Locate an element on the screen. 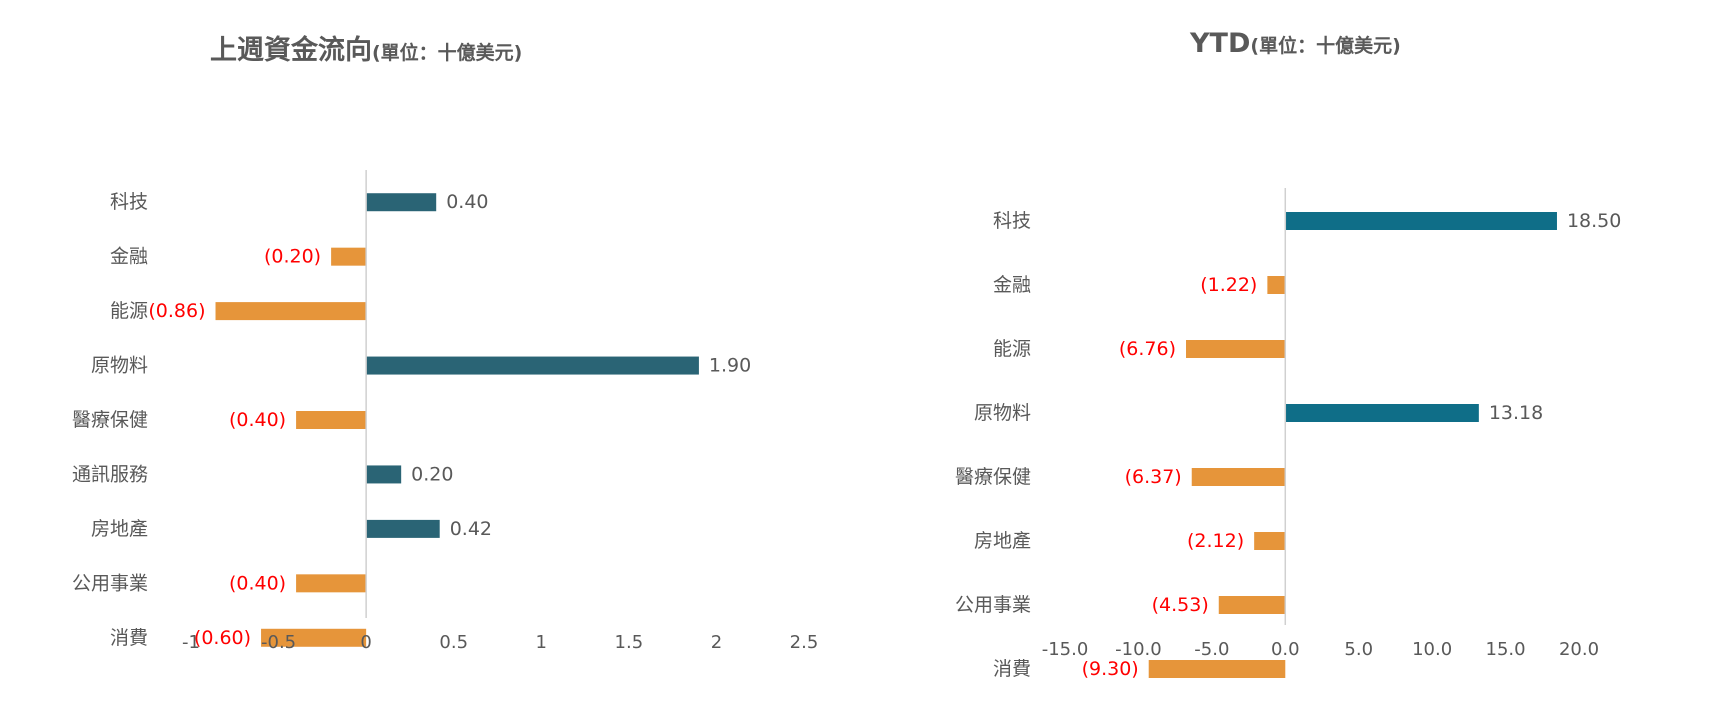 This screenshot has height=714, width=1724. chart-title: 上週資金流向(單位：十億美元) is located at coordinates (366, 47).